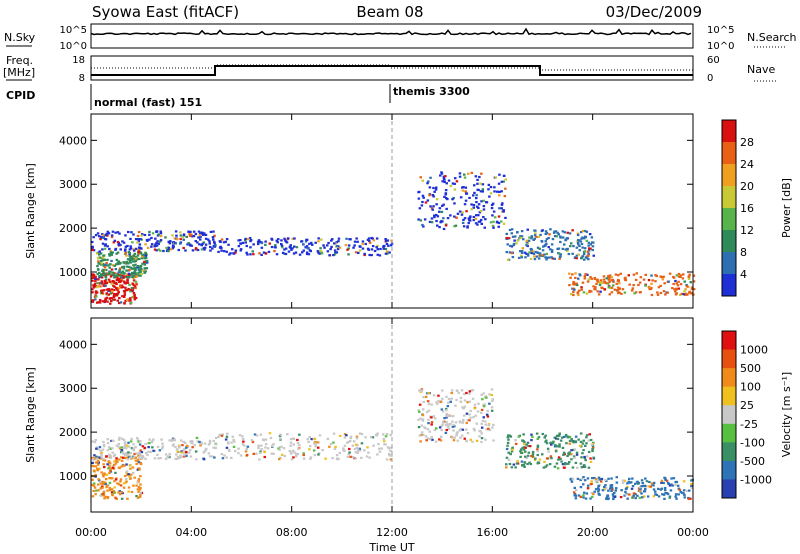  Describe the element at coordinates (729, 452) in the screenshot. I see `colorbar-segment` at that location.